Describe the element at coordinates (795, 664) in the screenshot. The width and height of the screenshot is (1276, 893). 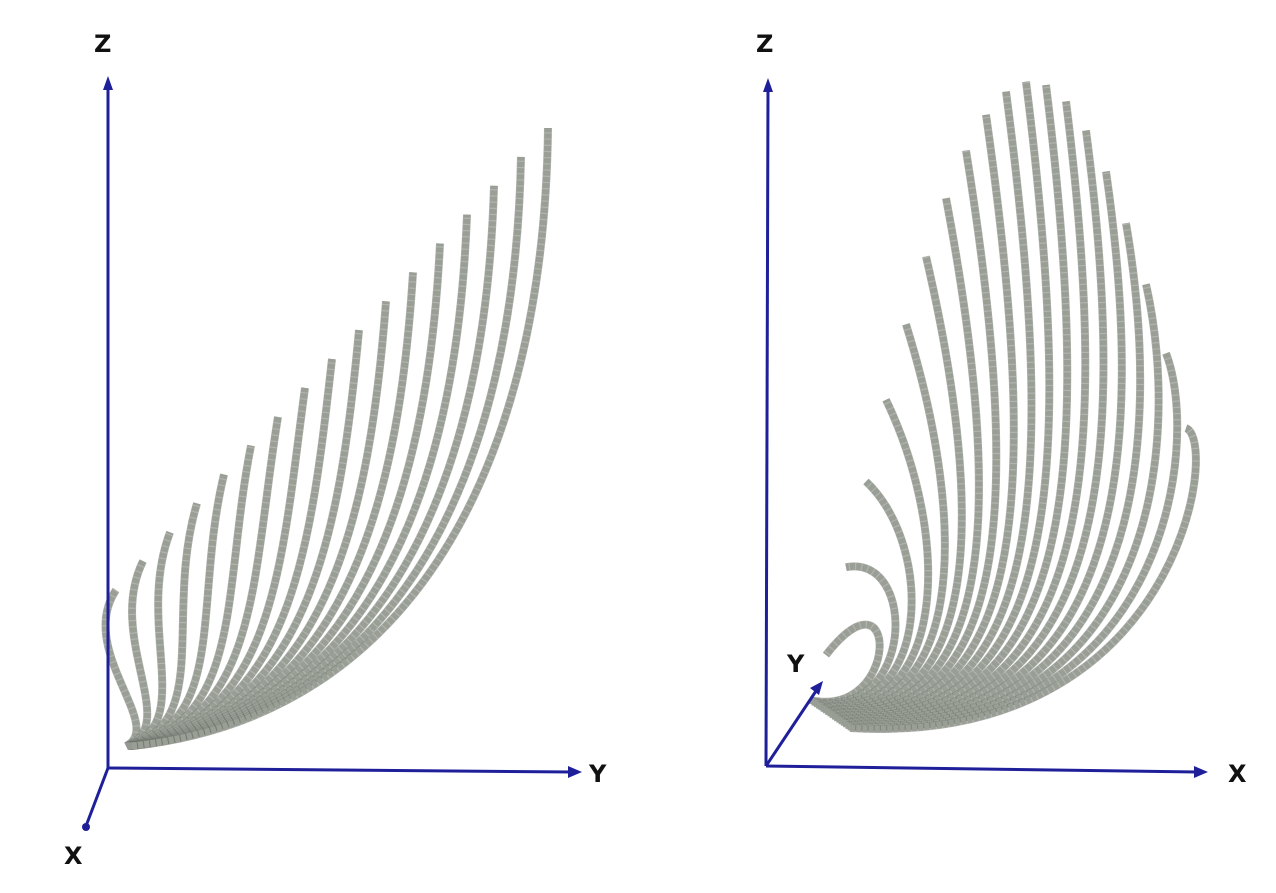
I see `right-y-axis-label: Y` at that location.